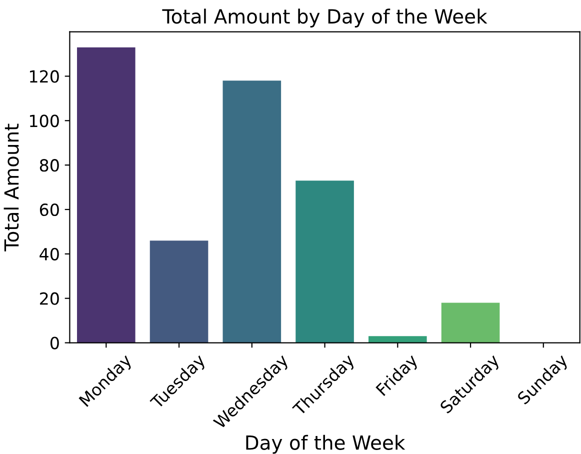 This screenshot has width=581, height=454. Describe the element at coordinates (326, 444) in the screenshot. I see `x-axis-title: Day of the Week` at that location.